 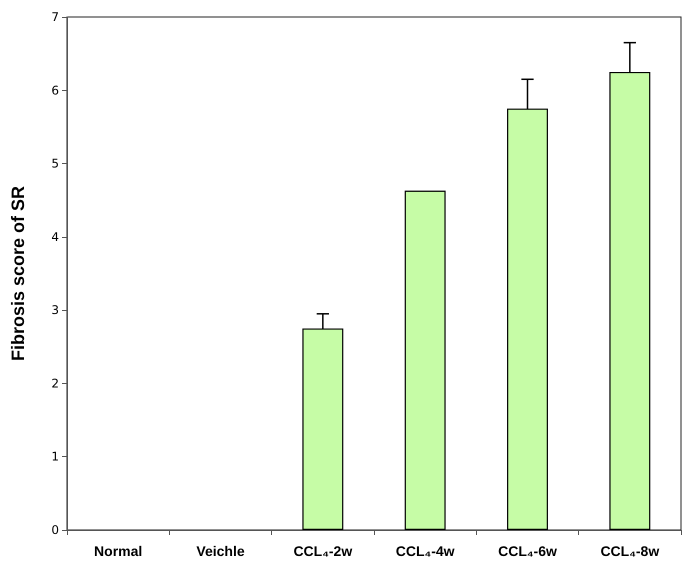 I want to click on y-tick-label: 4, so click(x=55, y=237).